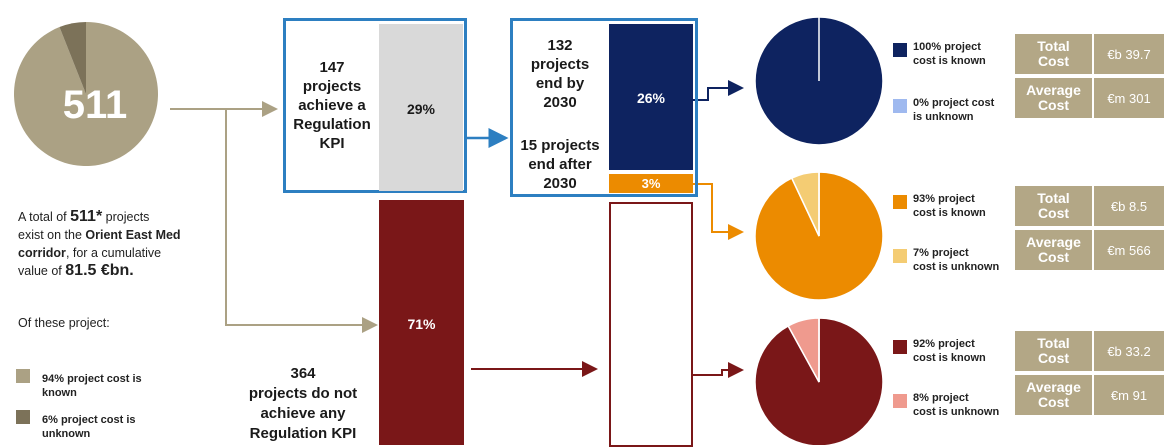  What do you see at coordinates (64, 323) in the screenshot?
I see `of-these-label: Of these project:` at bounding box center [64, 323].